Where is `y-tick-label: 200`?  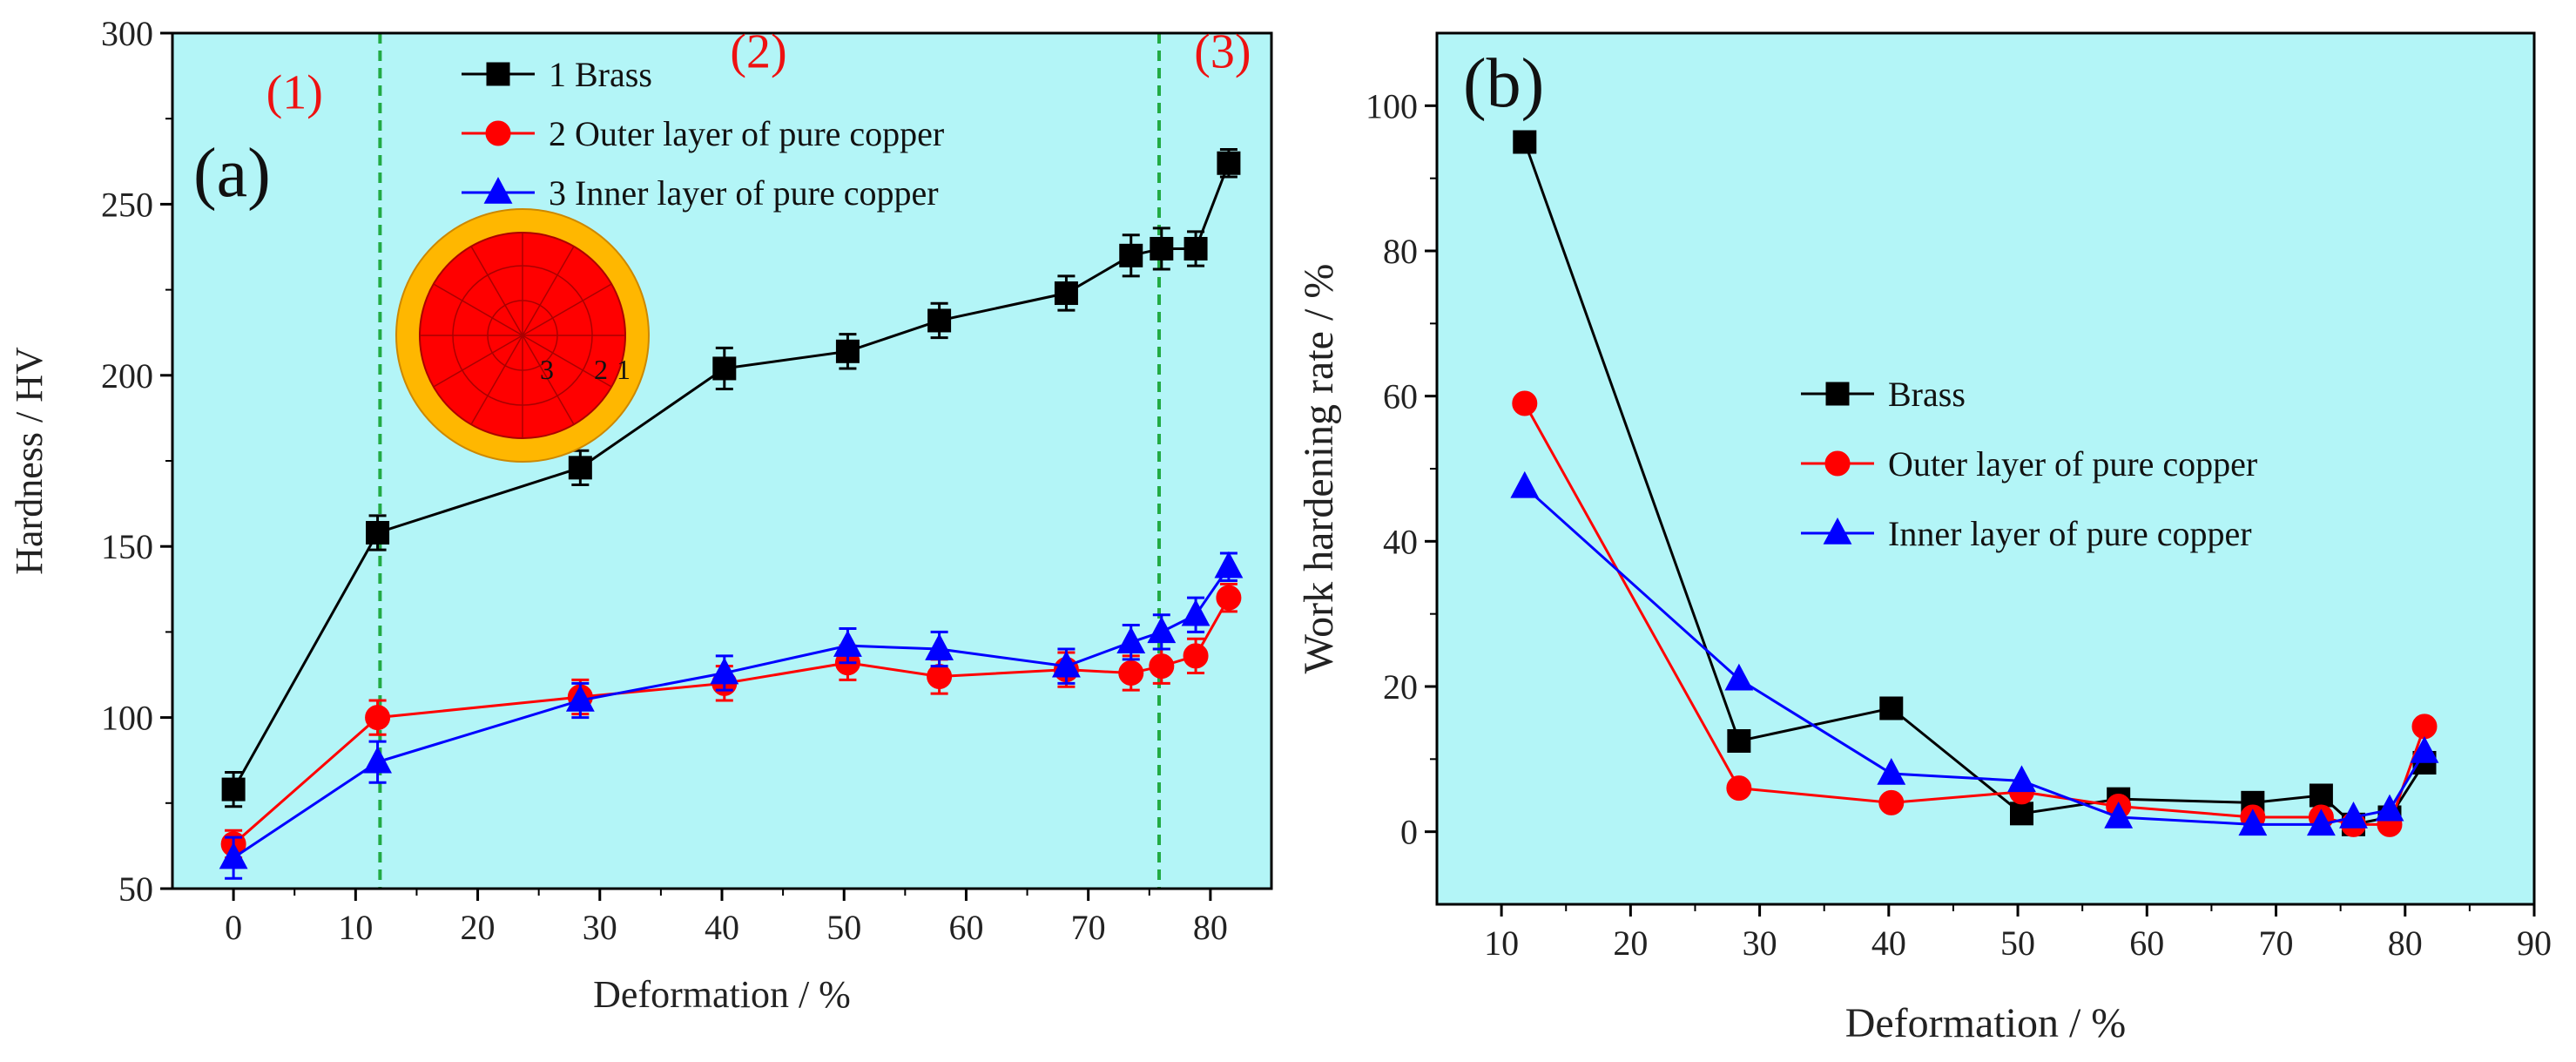 y-tick-label: 200 is located at coordinates (127, 376).